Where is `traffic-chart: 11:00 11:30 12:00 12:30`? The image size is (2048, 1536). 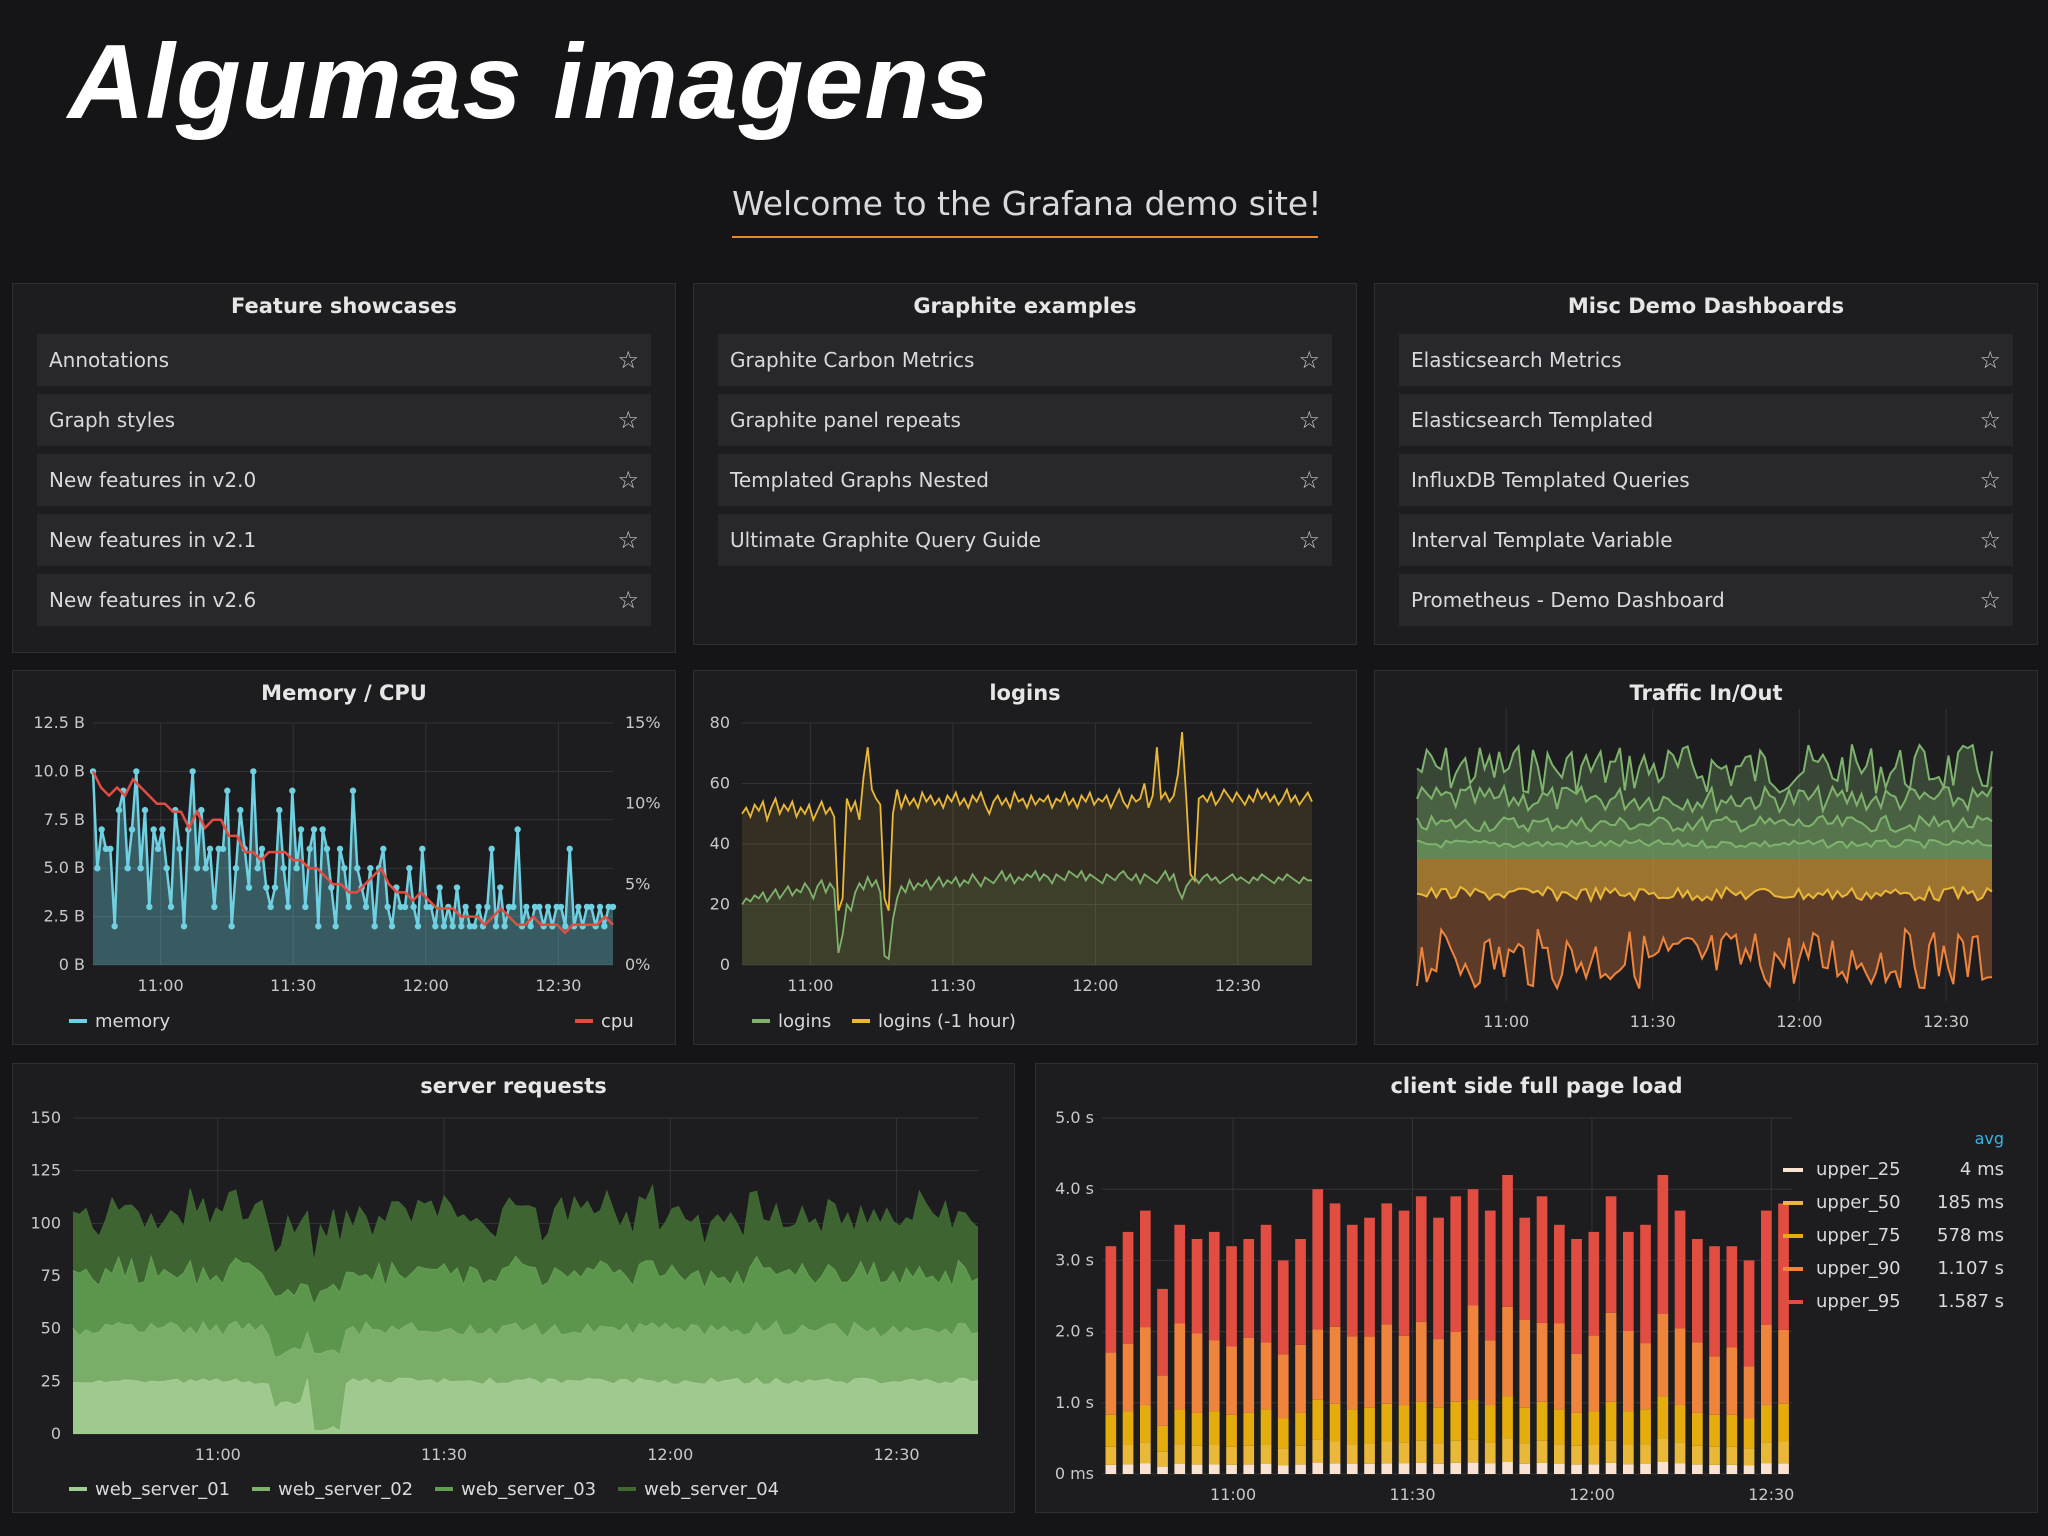 traffic-chart: 11:00 11:30 12:00 12:30 is located at coordinates (1704, 870).